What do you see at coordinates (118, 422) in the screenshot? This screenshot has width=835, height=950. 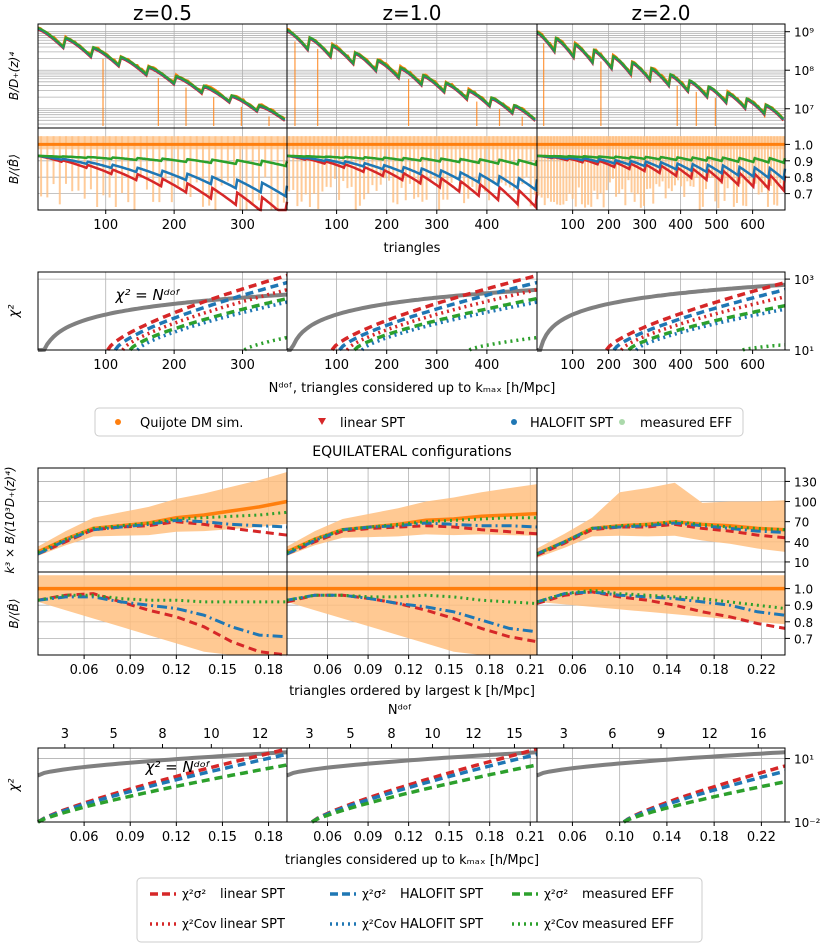 I see `legend-marker` at bounding box center [118, 422].